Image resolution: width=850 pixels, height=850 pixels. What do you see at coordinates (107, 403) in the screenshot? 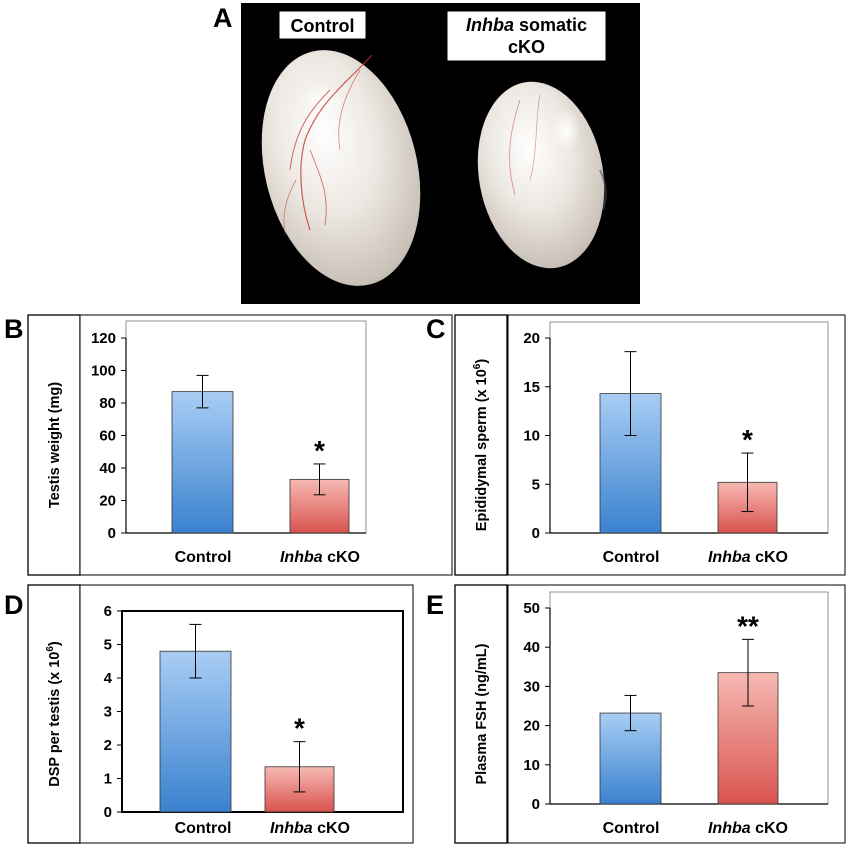
I see `y-tick-label: 80` at bounding box center [107, 403].